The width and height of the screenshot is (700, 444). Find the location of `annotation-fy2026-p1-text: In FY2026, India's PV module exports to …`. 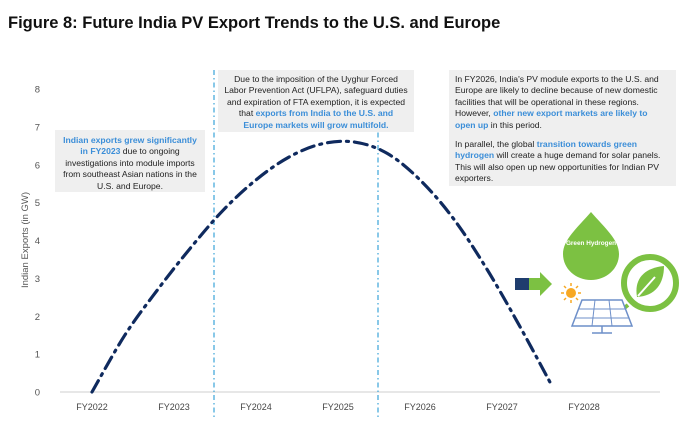

annotation-fy2026-p1-text: In FY2026, India's PV module exports to … is located at coordinates (557, 96).